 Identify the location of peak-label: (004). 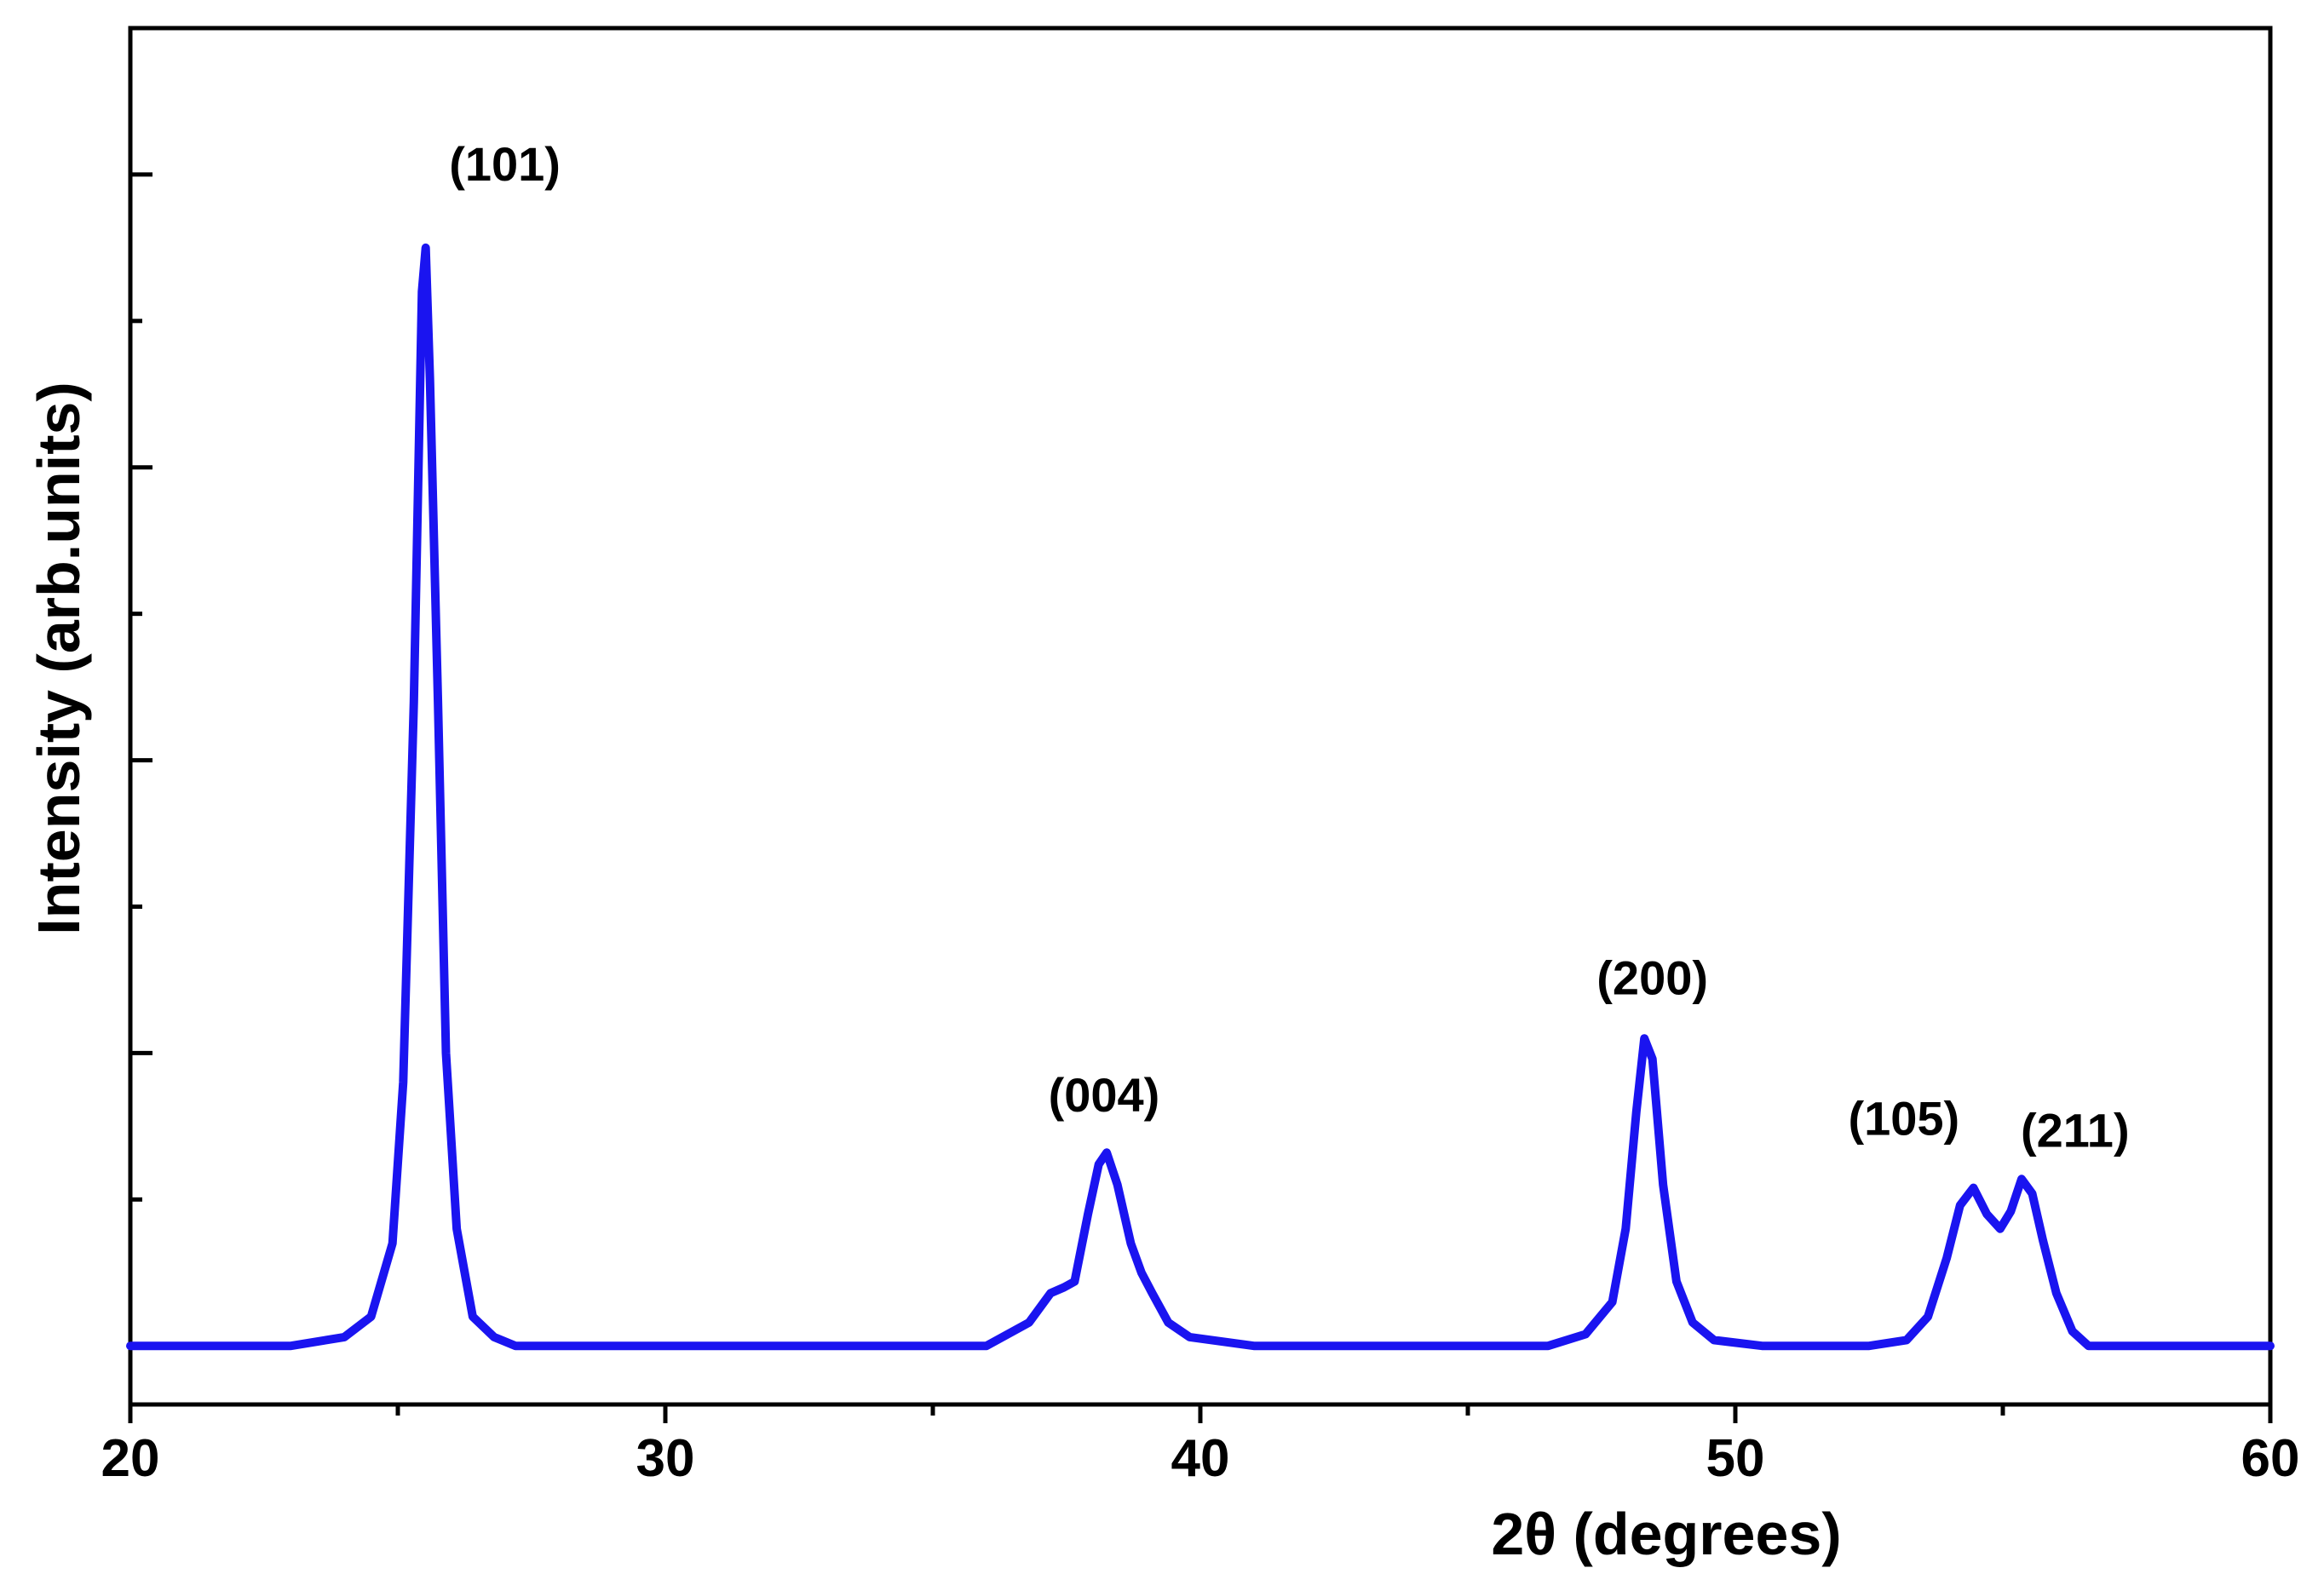
(1104, 1095).